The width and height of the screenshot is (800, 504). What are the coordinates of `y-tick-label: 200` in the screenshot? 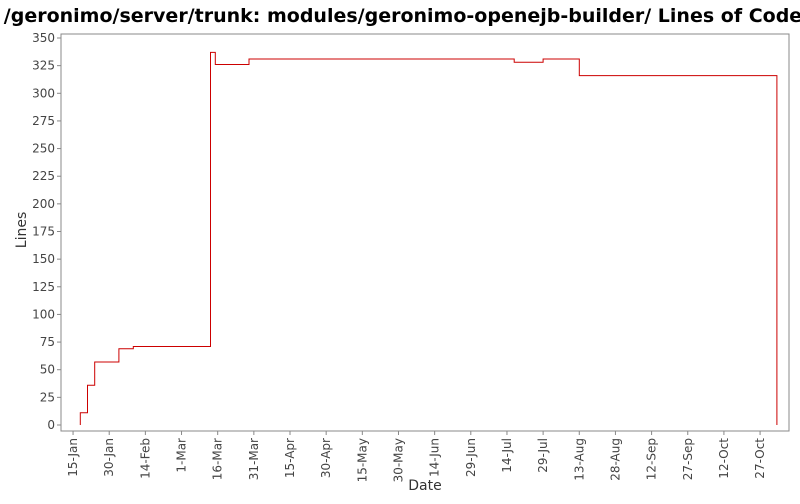 It's located at (43, 204).